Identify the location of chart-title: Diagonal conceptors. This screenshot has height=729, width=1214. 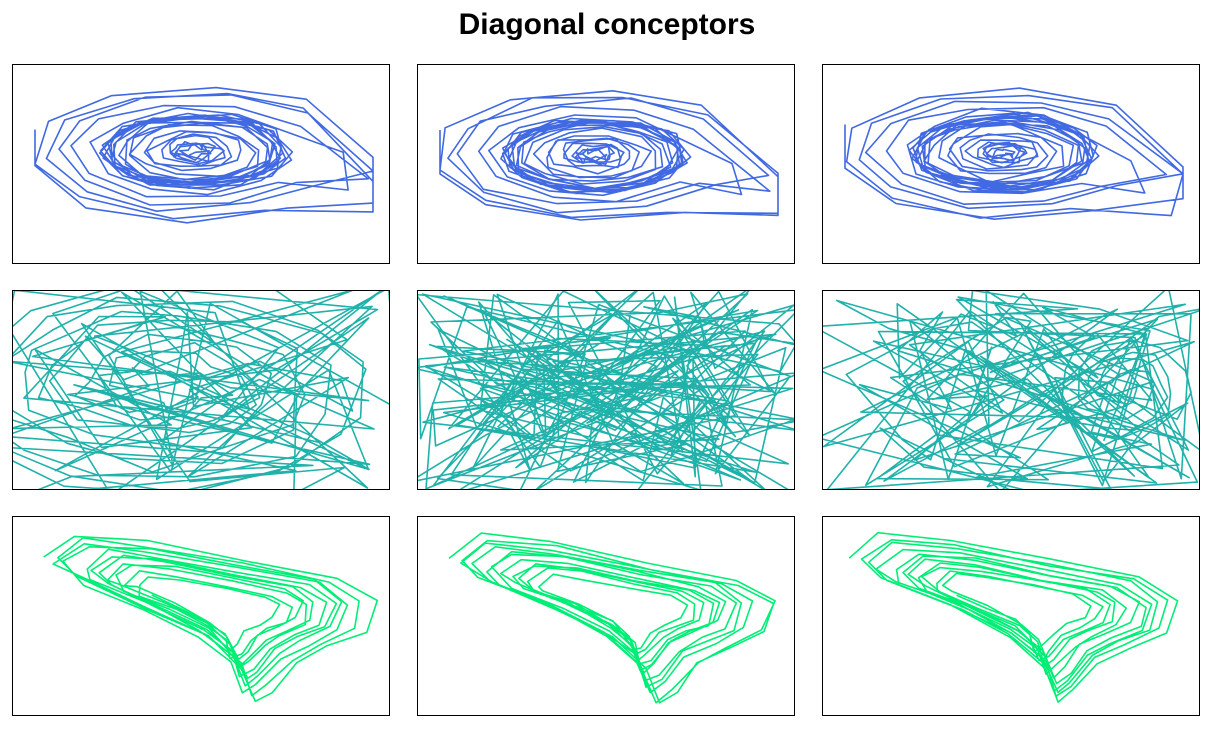
(607, 24).